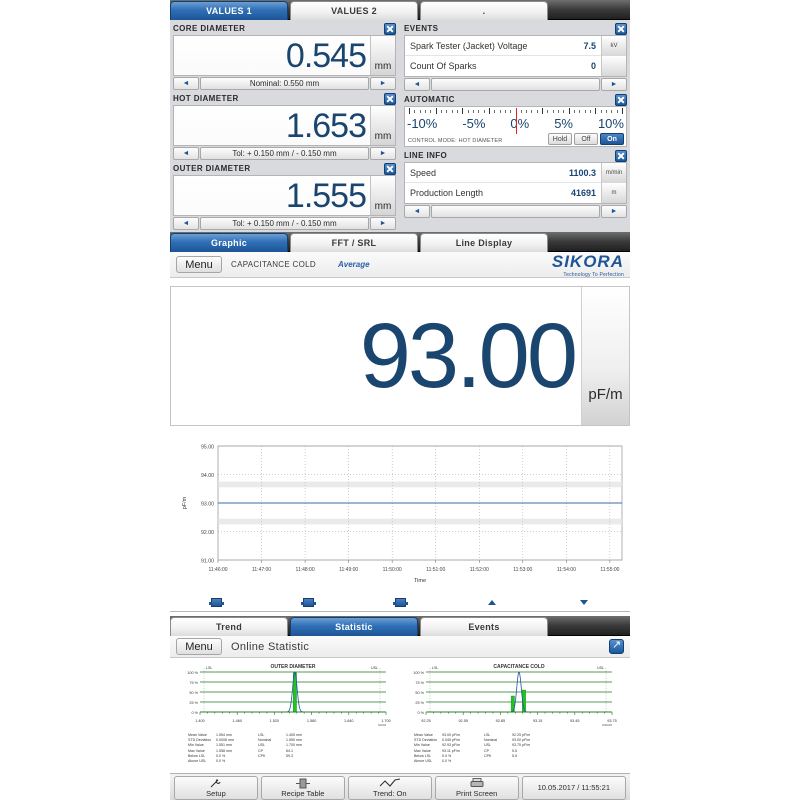  I want to click on tab-values-3: ., so click(484, 10).